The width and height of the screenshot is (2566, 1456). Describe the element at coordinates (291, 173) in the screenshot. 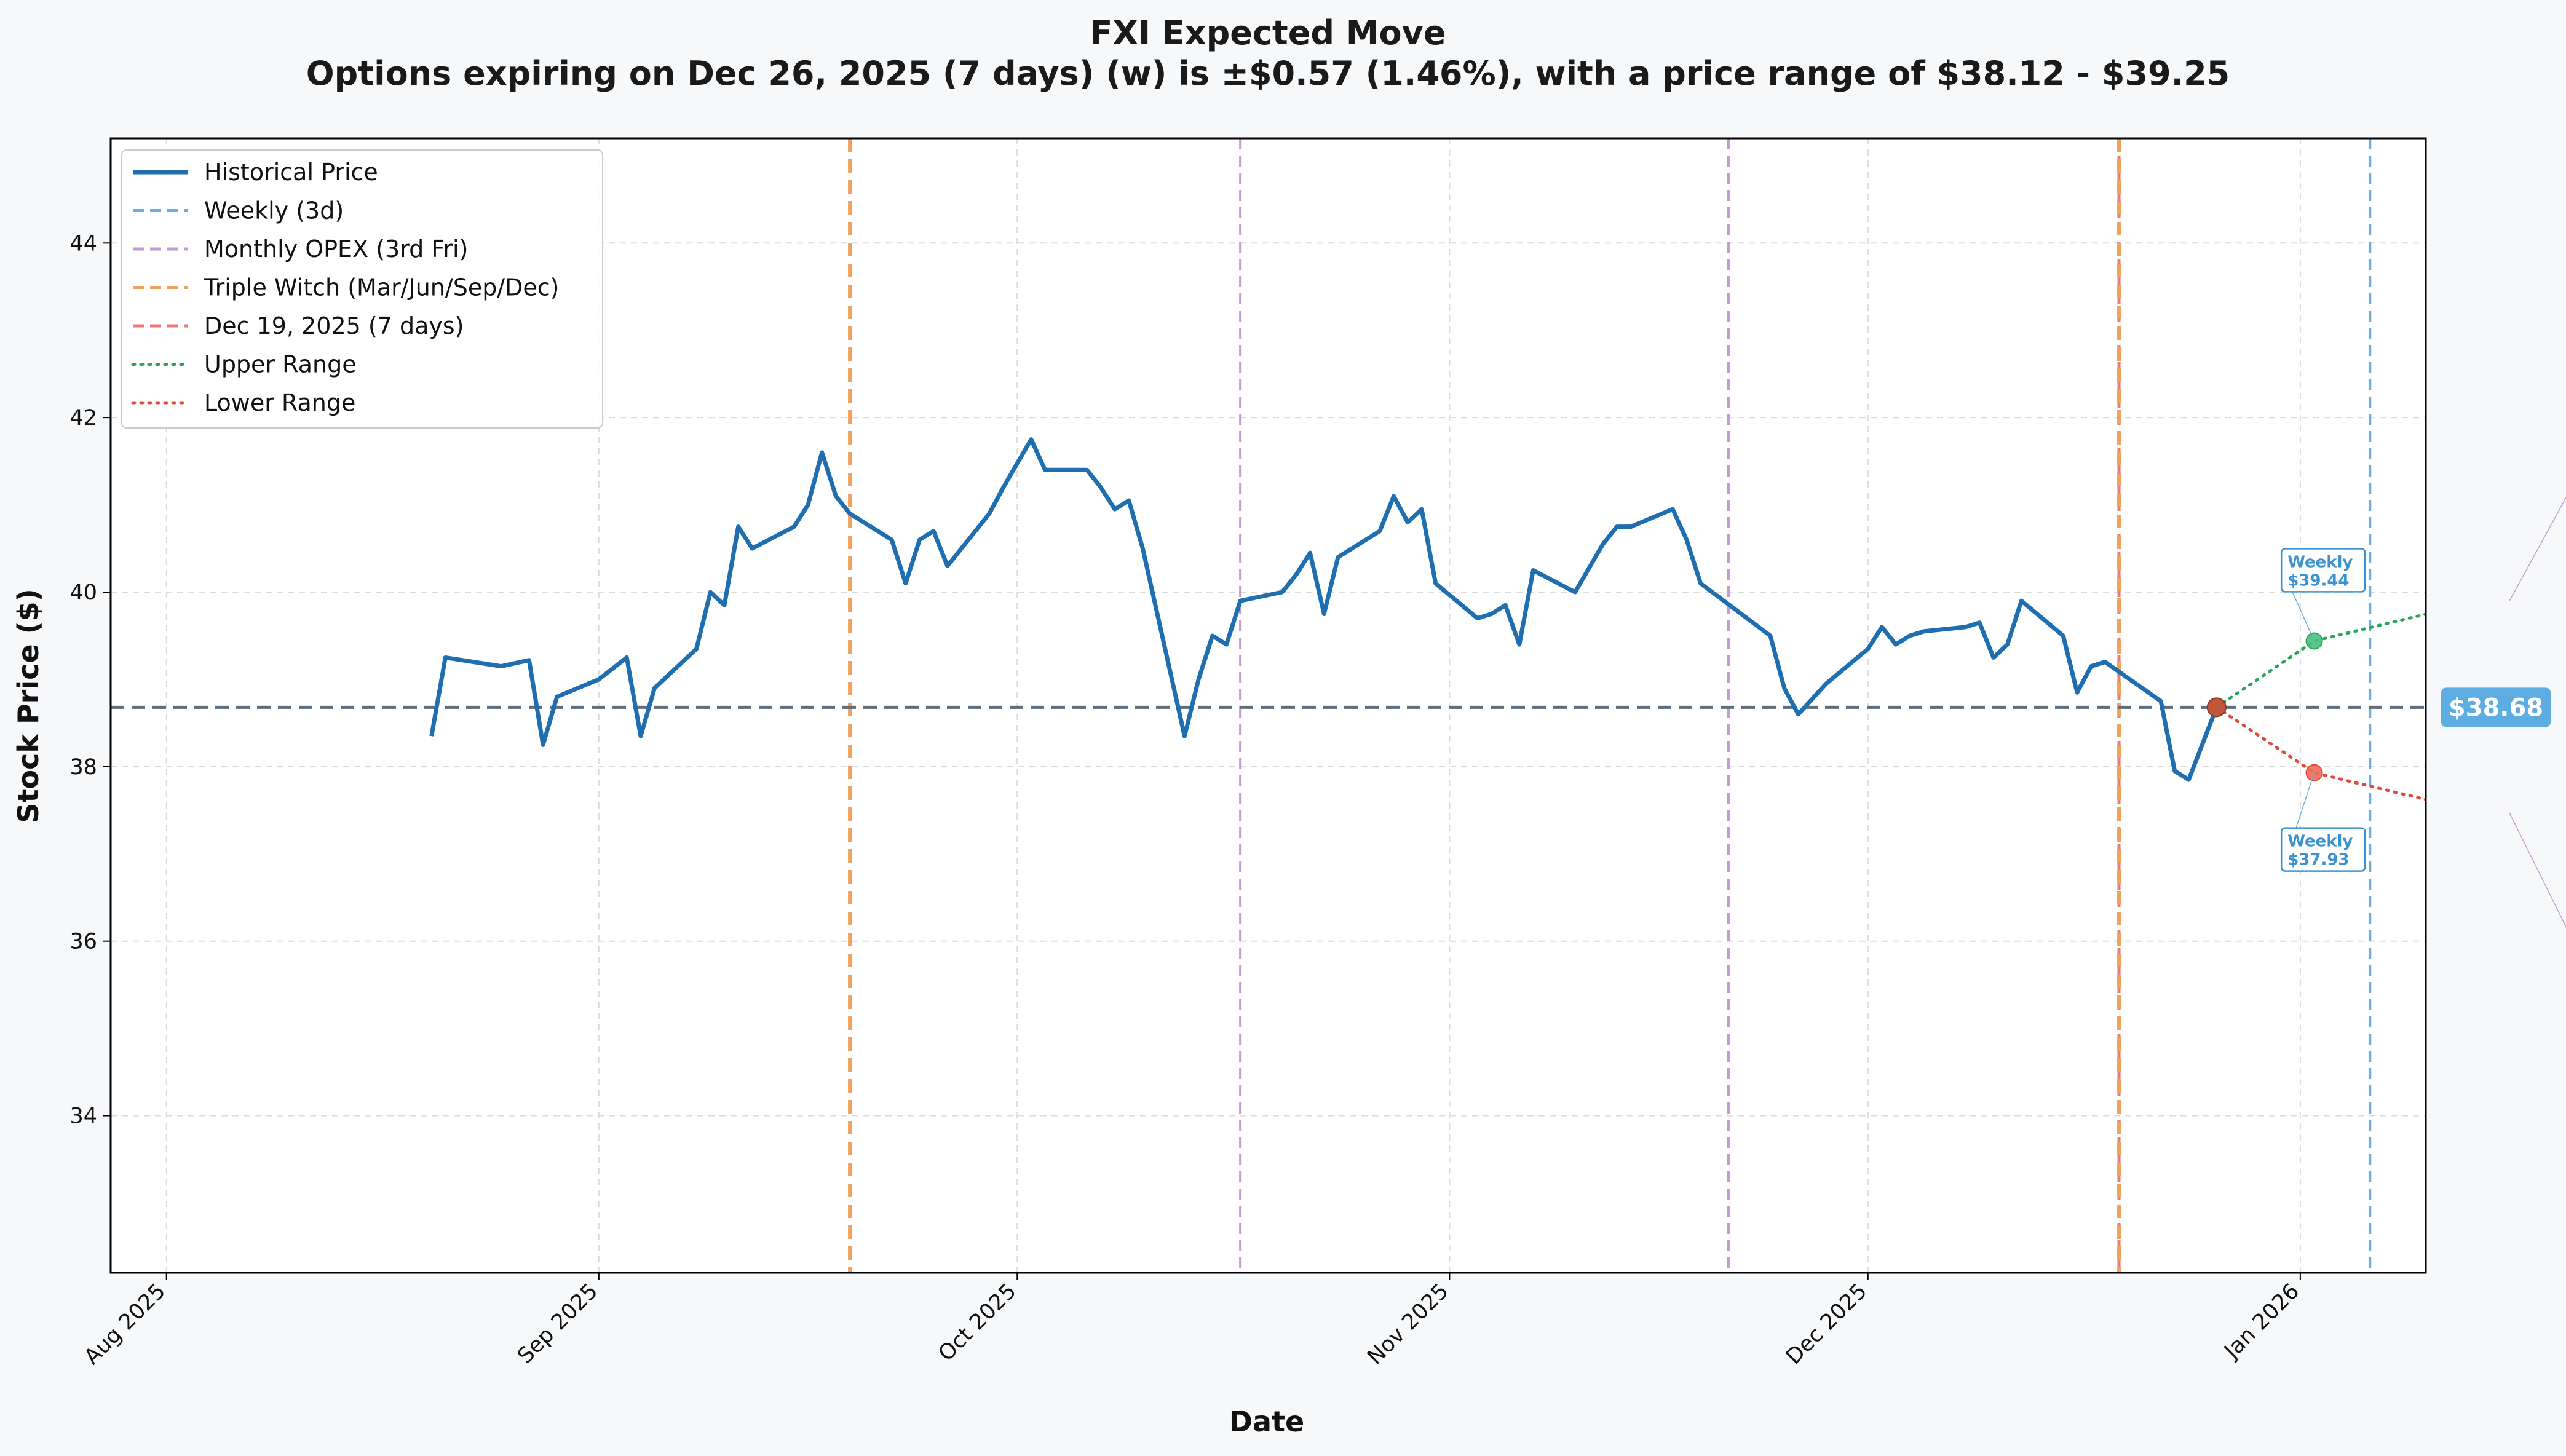

I see `legend-item-label: Historical Price` at that location.